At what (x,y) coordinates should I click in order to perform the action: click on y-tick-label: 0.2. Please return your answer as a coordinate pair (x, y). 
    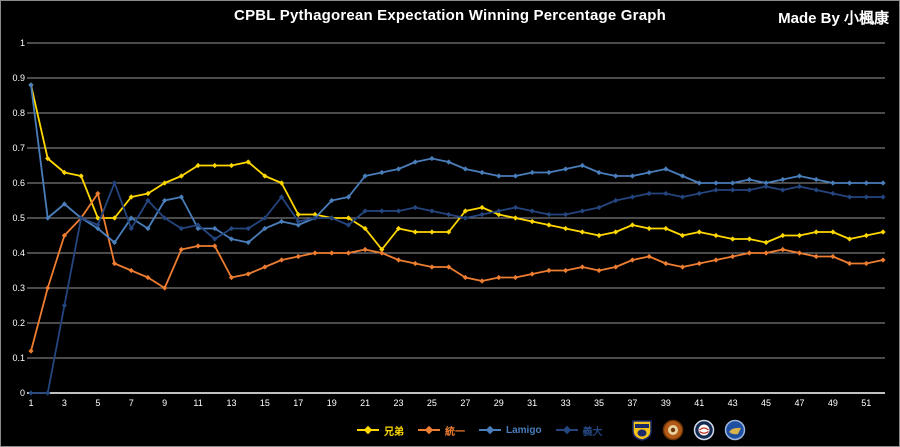
    Looking at the image, I should click on (18, 323).